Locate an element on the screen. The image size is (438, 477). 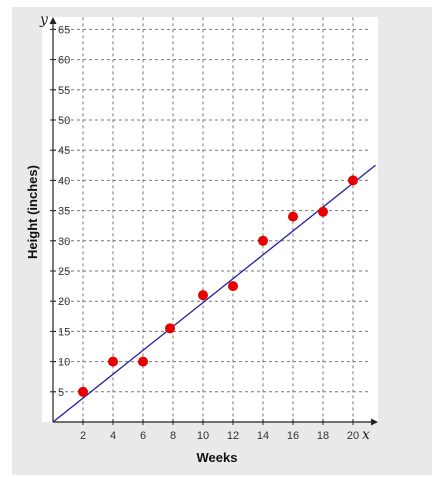
y-tick-label: 10 is located at coordinates (64, 363).